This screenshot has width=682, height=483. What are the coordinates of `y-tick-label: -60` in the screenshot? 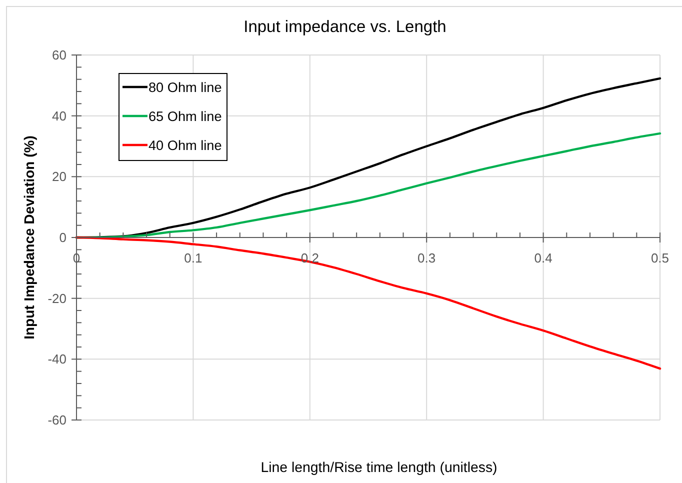 It's located at (57, 420).